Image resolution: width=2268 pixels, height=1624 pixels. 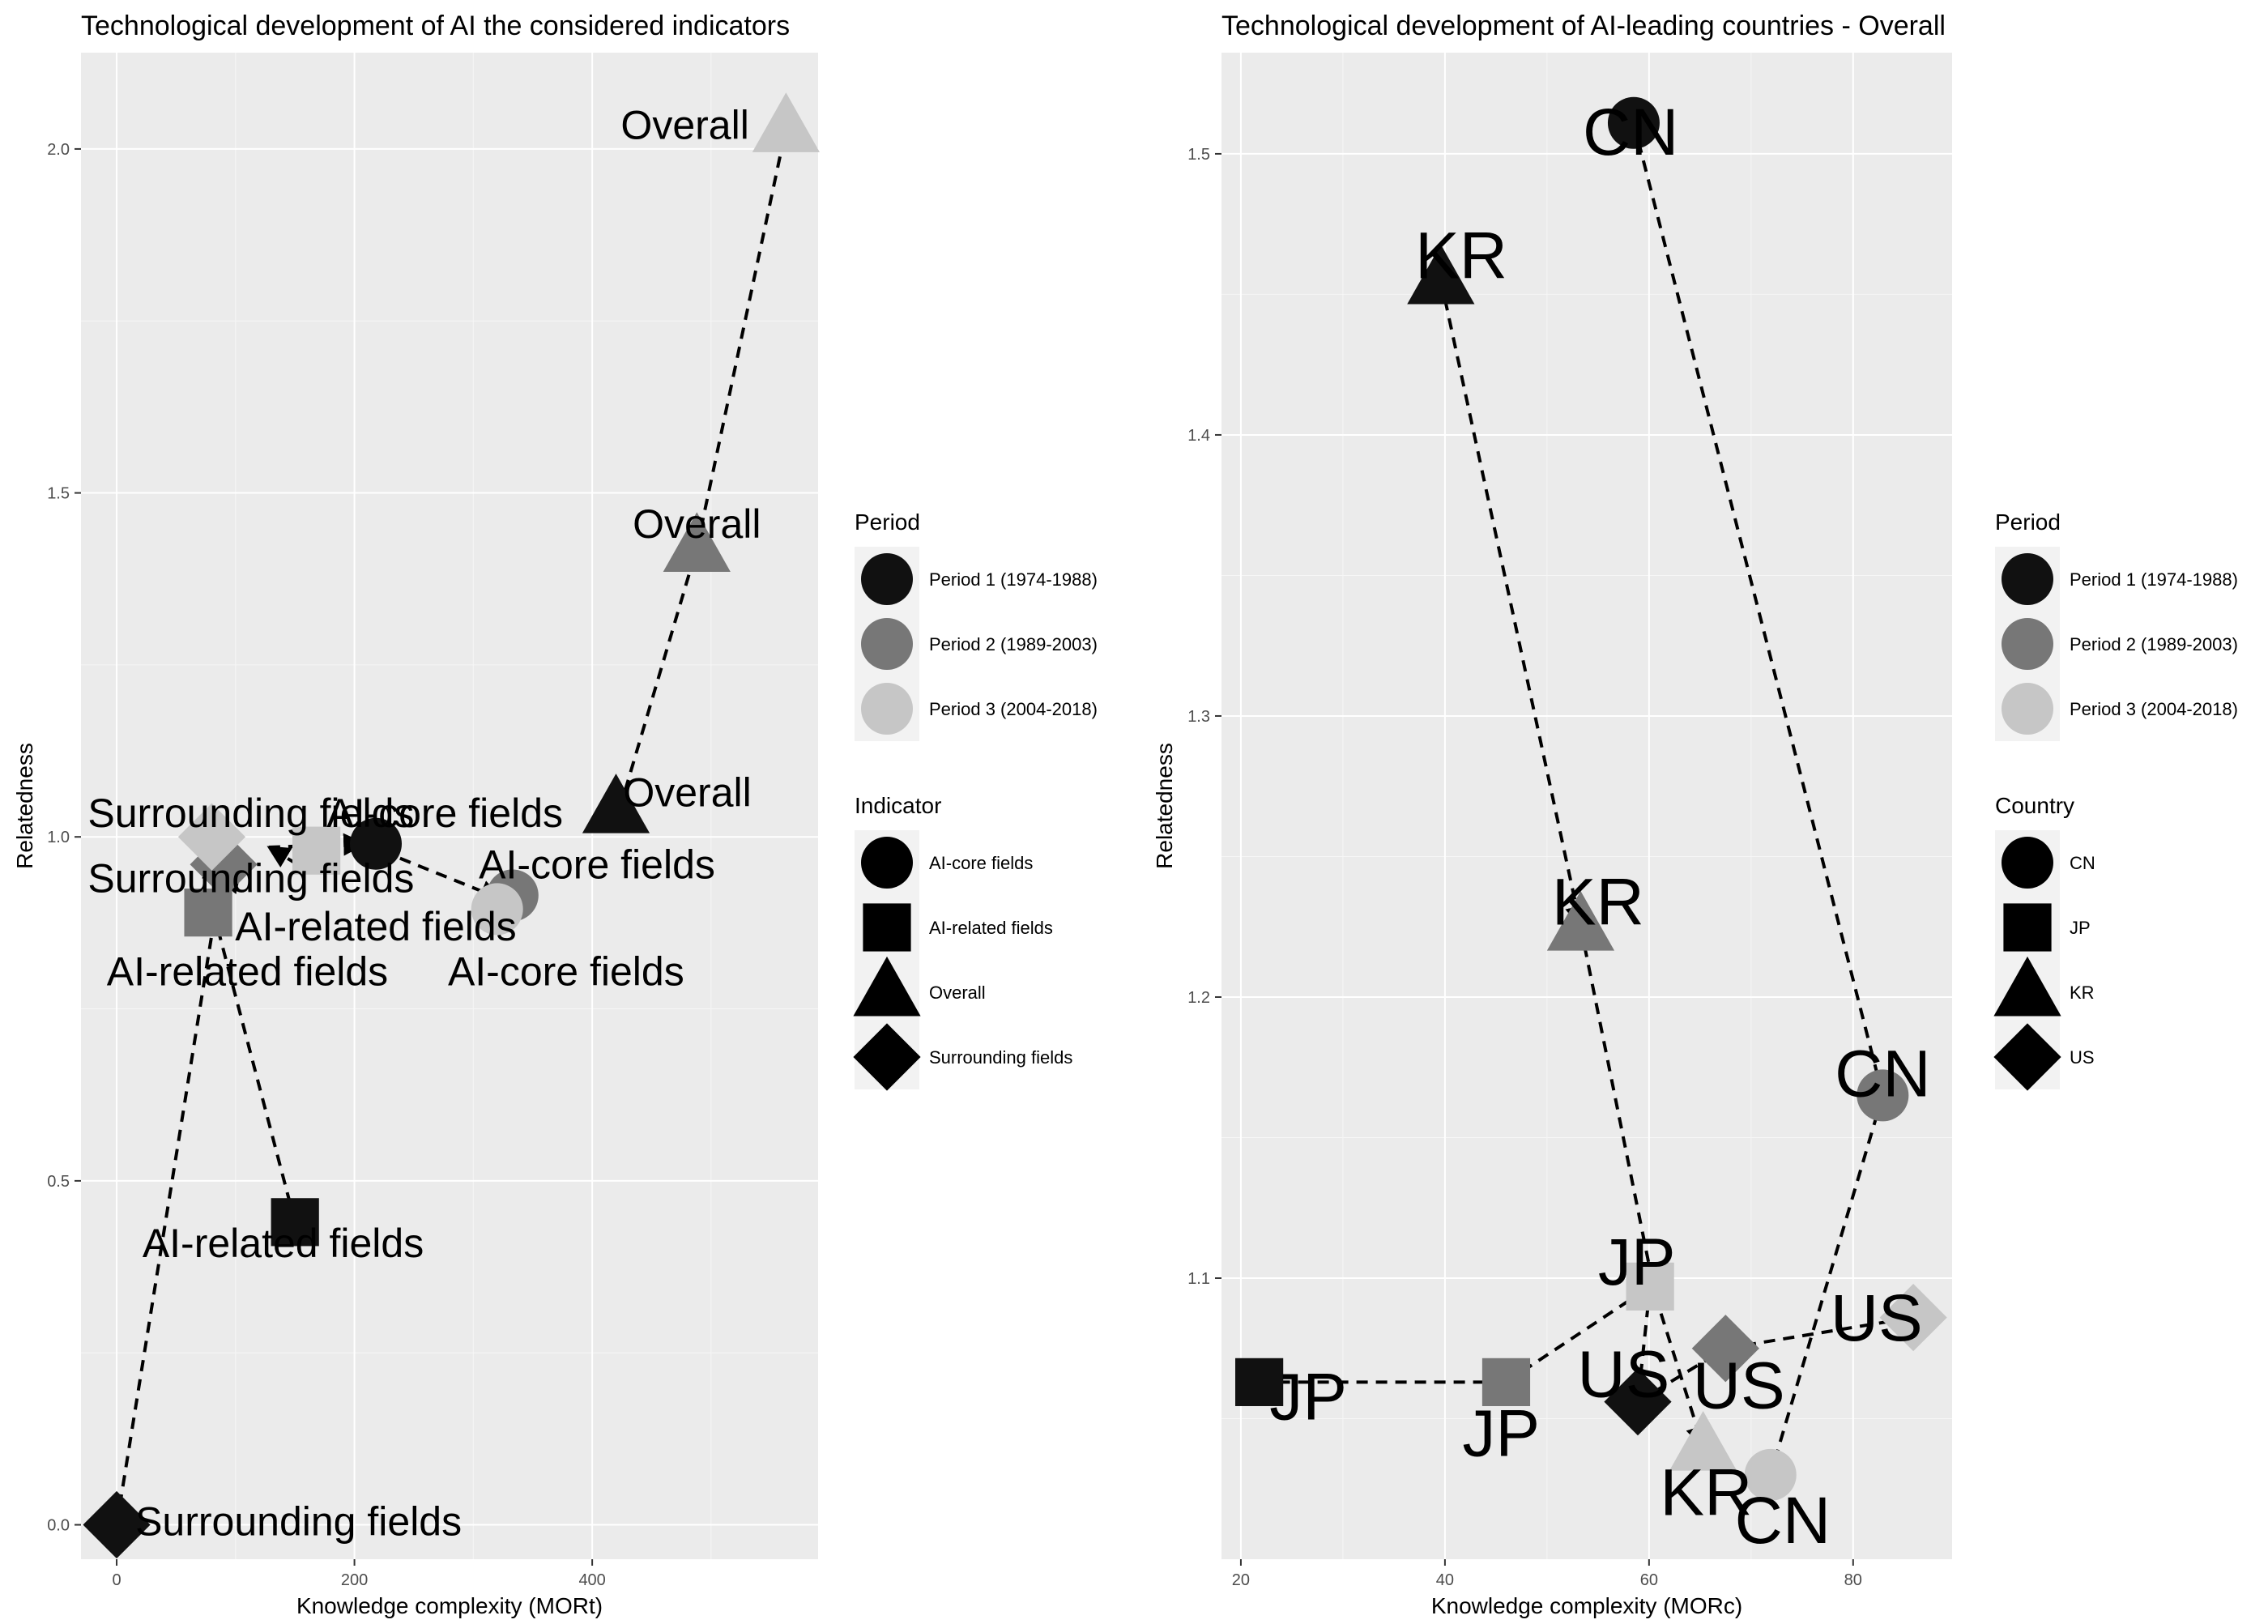 I want to click on legend-label-shape: Overall, so click(x=957, y=992).